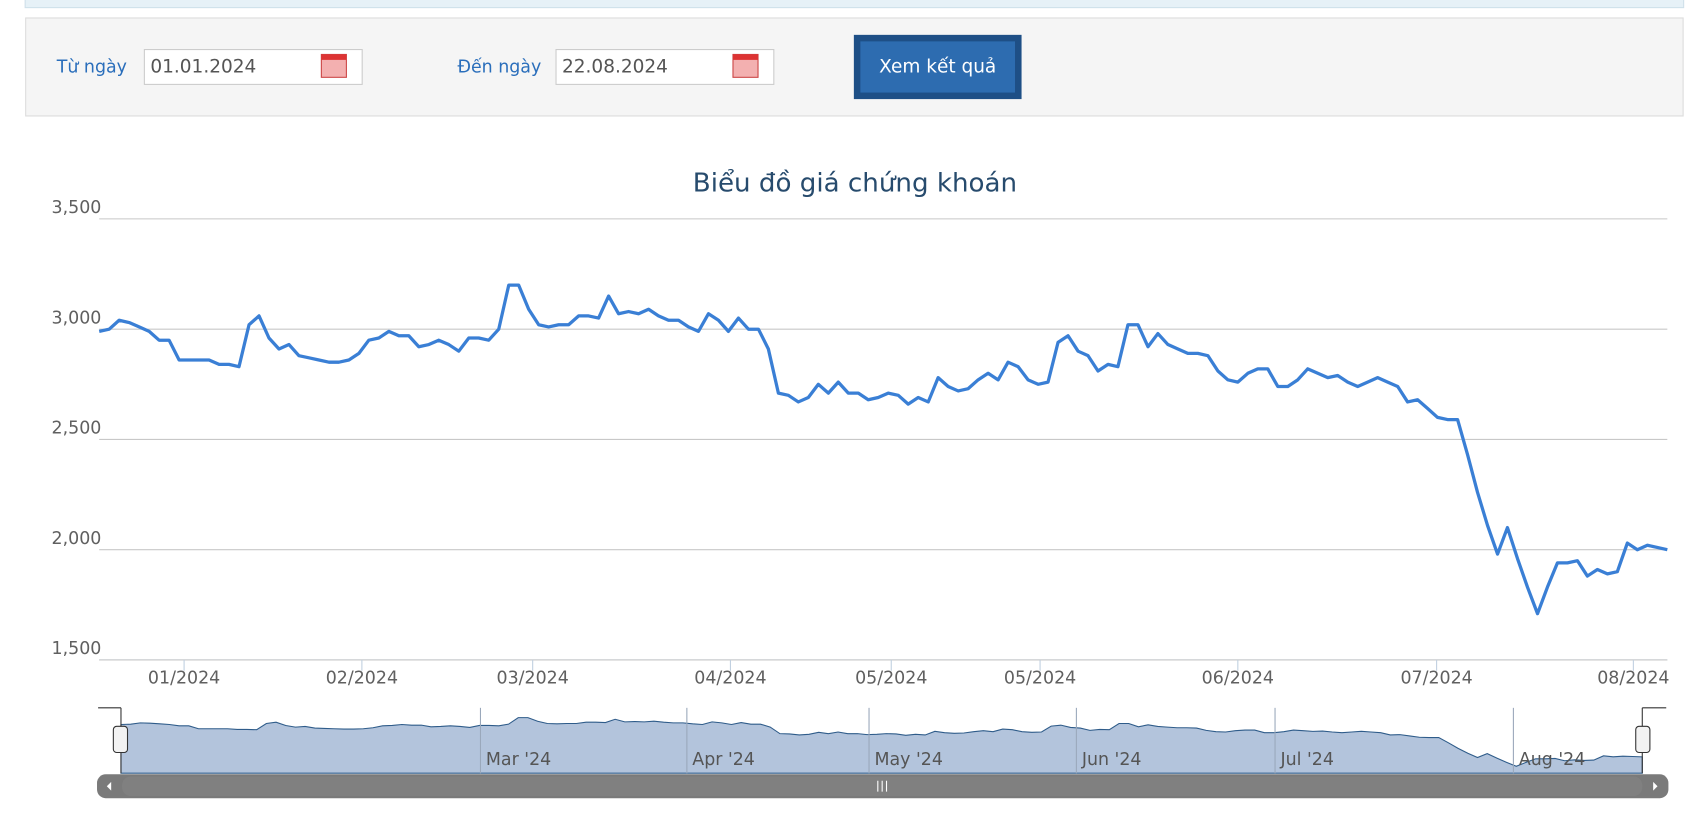 Image resolution: width=1699 pixels, height=820 pixels. What do you see at coordinates (77, 649) in the screenshot?
I see `y-tick-label: 1,500` at bounding box center [77, 649].